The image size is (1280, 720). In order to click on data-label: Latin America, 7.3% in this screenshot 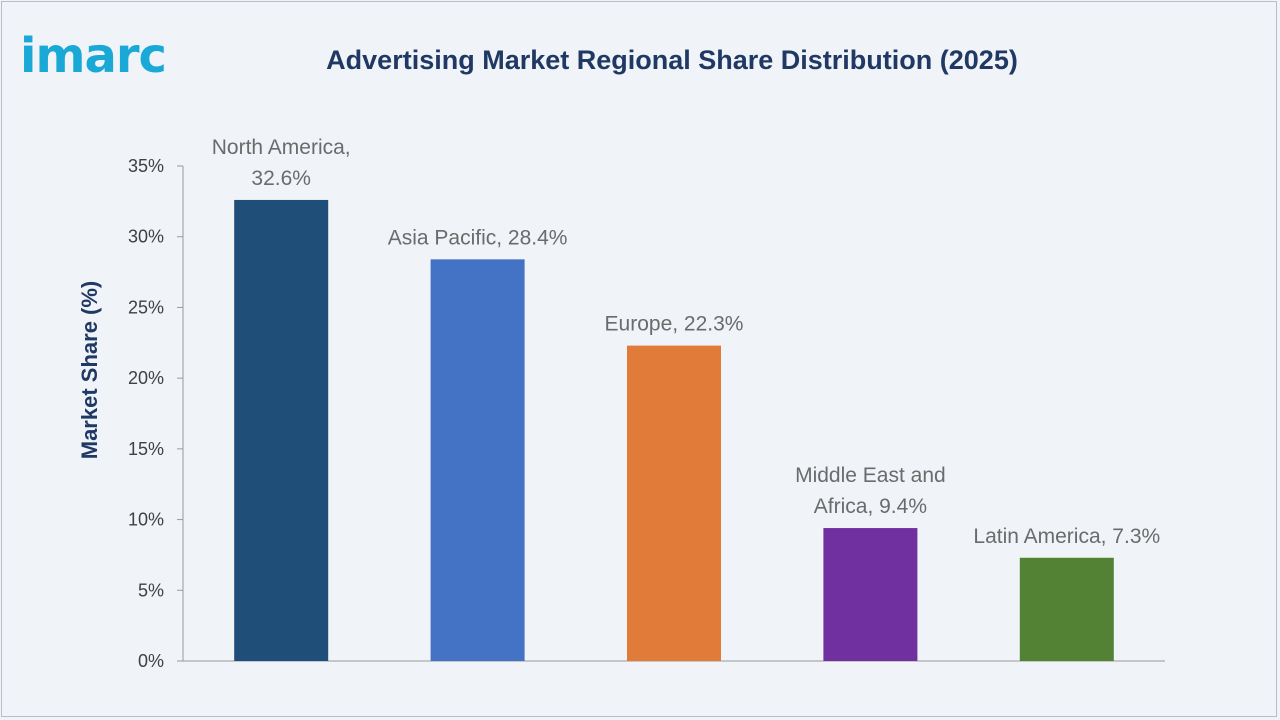, I will do `click(1066, 536)`.